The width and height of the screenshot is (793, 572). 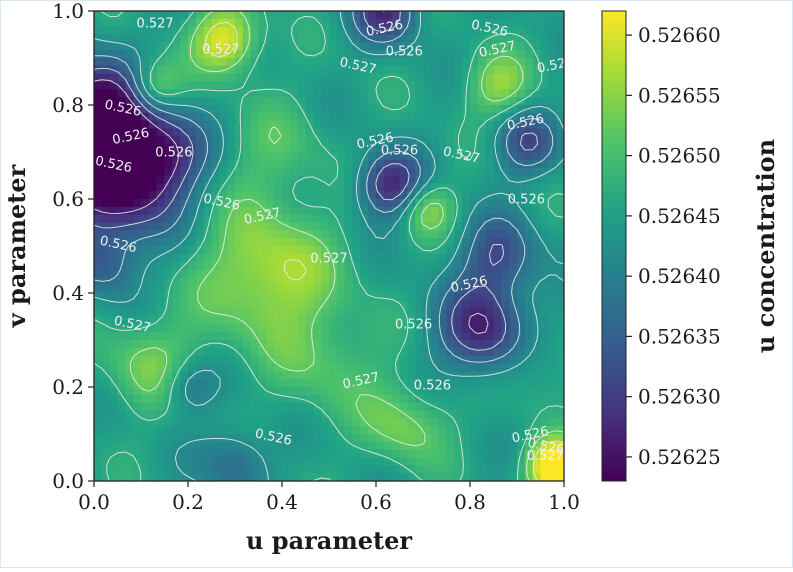 I want to click on contour-label: 0.527, so click(x=328, y=258).